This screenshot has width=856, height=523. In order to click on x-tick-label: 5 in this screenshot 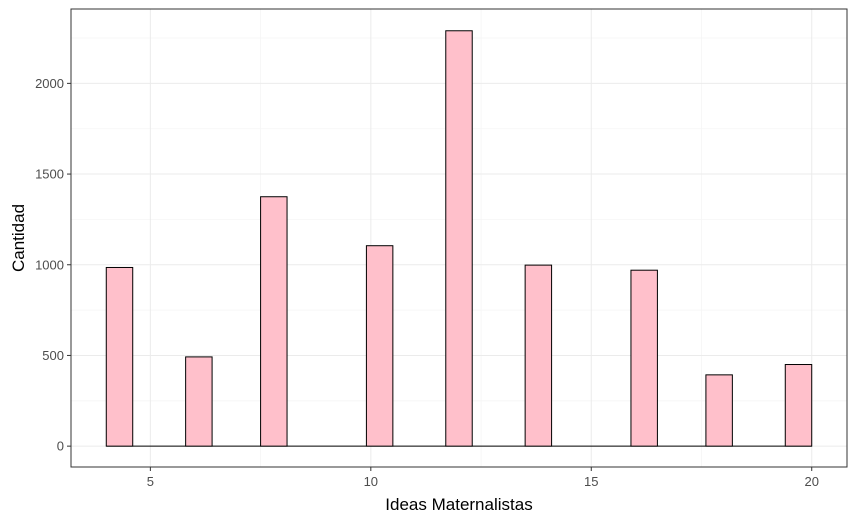, I will do `click(150, 481)`.